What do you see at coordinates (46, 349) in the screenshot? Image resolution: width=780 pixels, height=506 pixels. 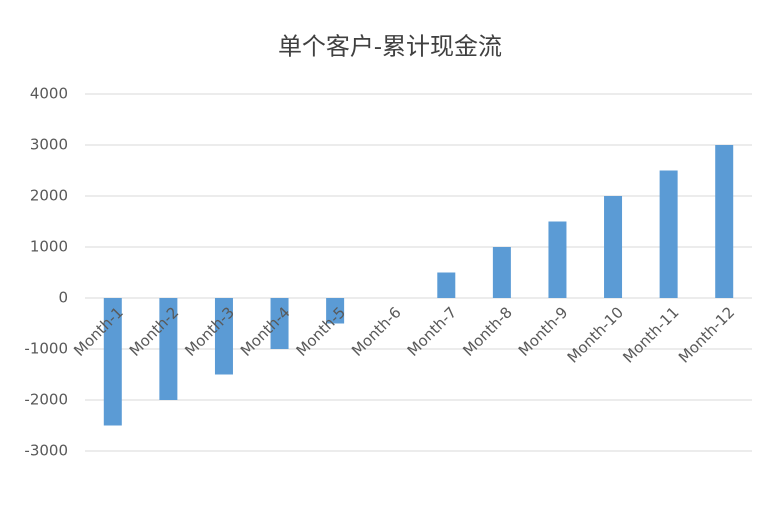 I see `y-tick-label: -1000` at bounding box center [46, 349].